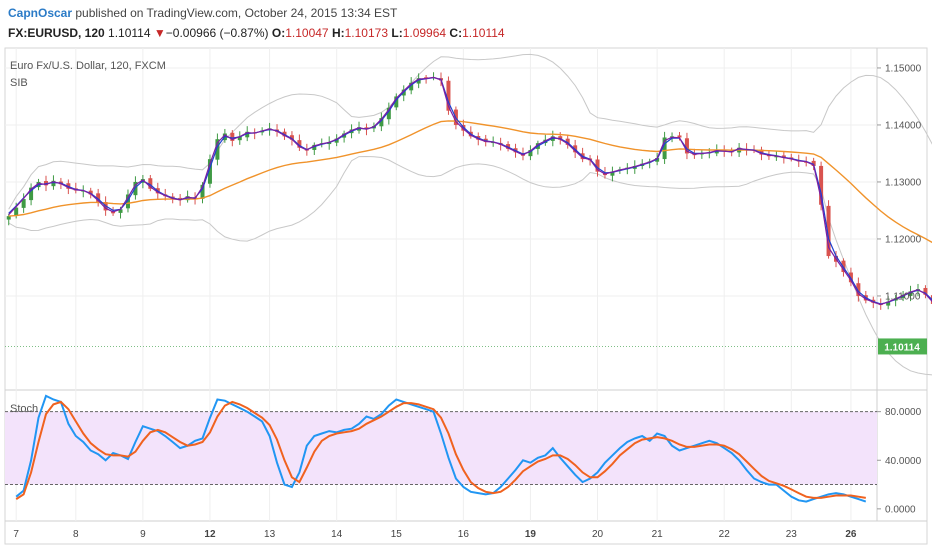  Describe the element at coordinates (903, 296) in the screenshot. I see `y-tick-label: 1.11000` at that location.